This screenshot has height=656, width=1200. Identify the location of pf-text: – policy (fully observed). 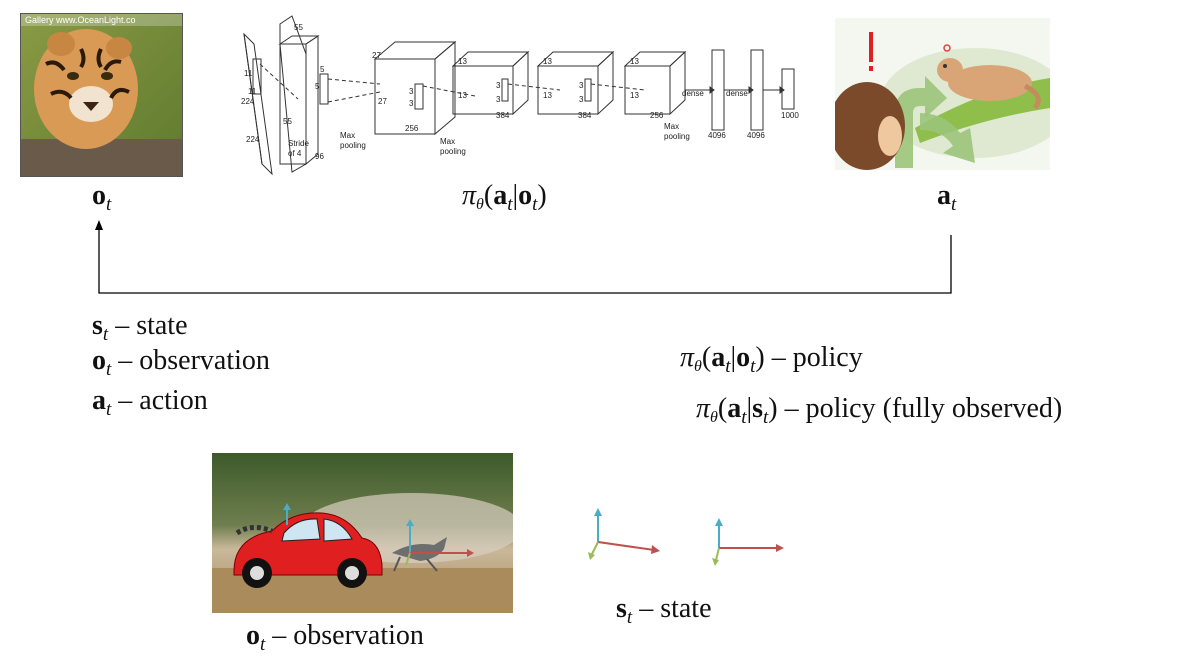
(920, 408).